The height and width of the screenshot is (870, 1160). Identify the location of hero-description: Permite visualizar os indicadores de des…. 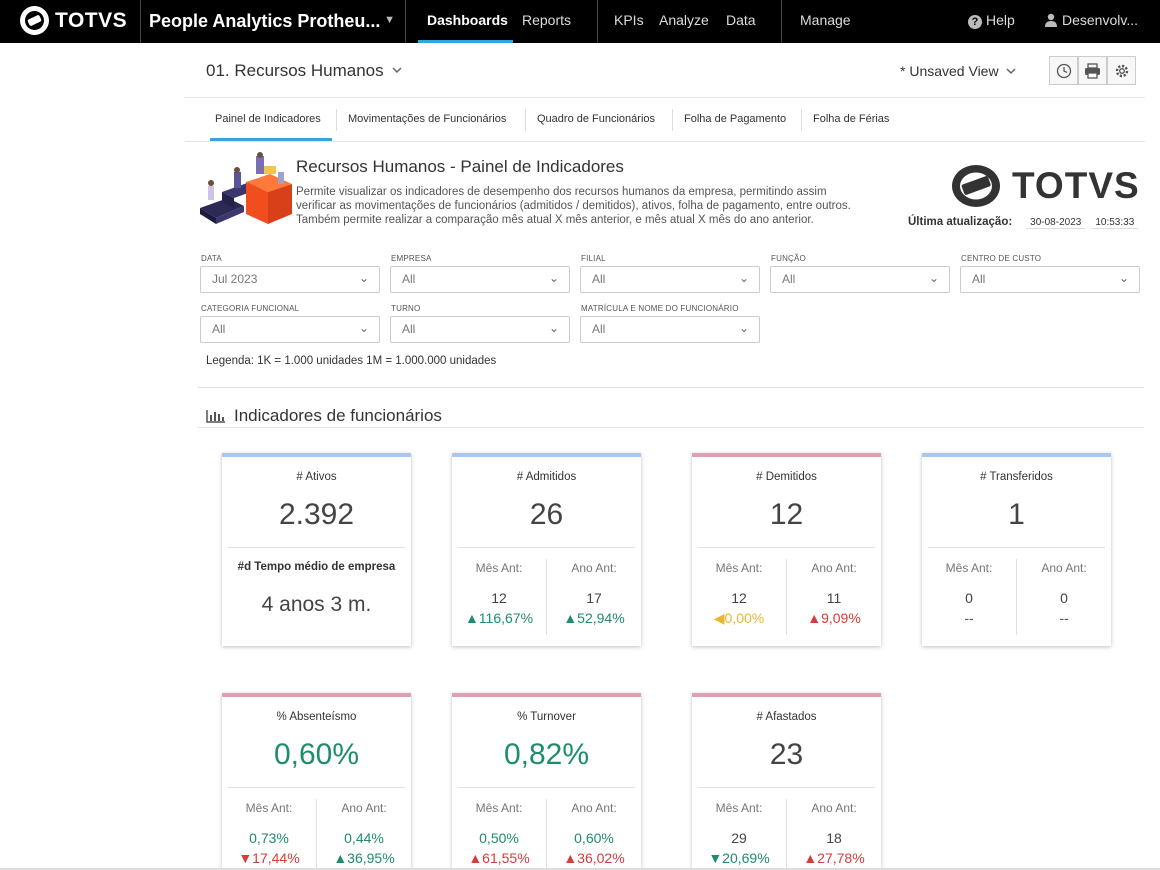
(596, 206).